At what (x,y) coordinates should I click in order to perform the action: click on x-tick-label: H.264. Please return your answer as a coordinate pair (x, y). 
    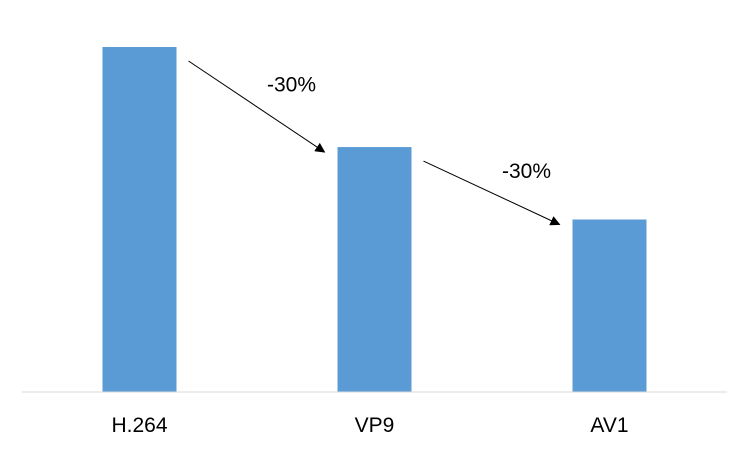
    Looking at the image, I should click on (139, 425).